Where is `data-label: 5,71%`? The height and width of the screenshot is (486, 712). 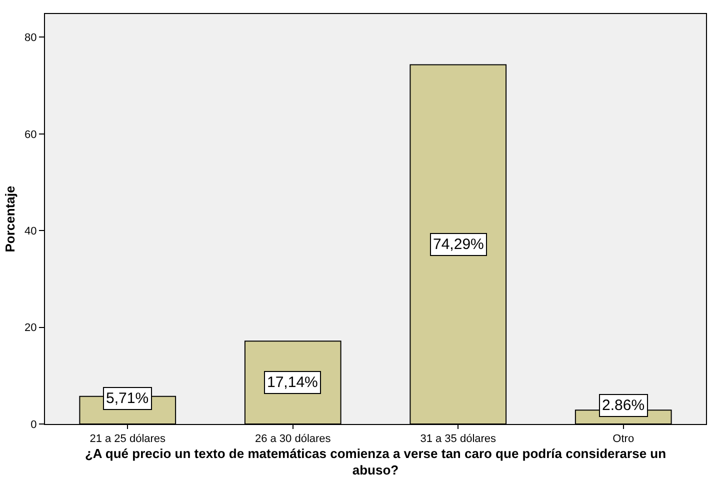 data-label: 5,71% is located at coordinates (127, 398).